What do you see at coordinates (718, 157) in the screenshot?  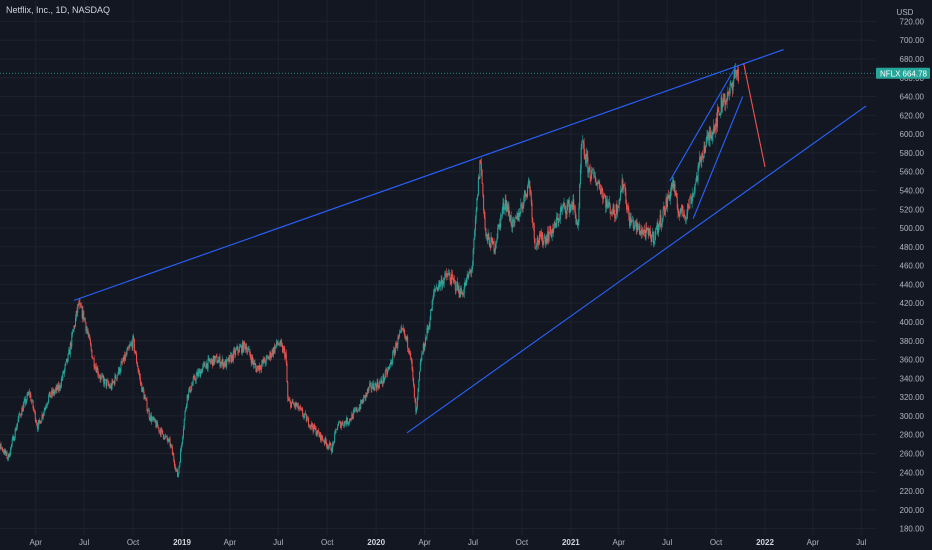 I see `channel-right-line` at bounding box center [718, 157].